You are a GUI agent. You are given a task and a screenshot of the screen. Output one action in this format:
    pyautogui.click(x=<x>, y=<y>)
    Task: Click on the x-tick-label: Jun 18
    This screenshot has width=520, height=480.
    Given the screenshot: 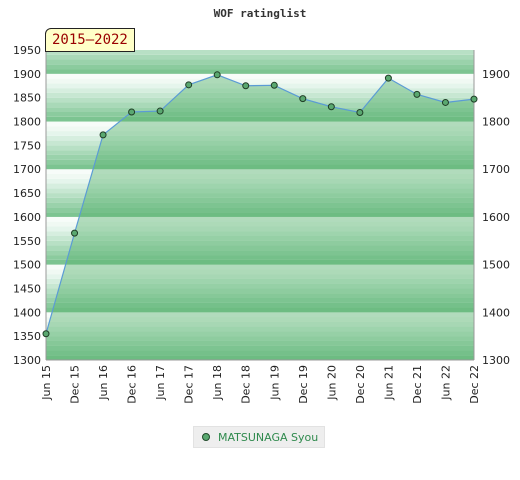 What is the action you would take?
    pyautogui.click(x=217, y=383)
    